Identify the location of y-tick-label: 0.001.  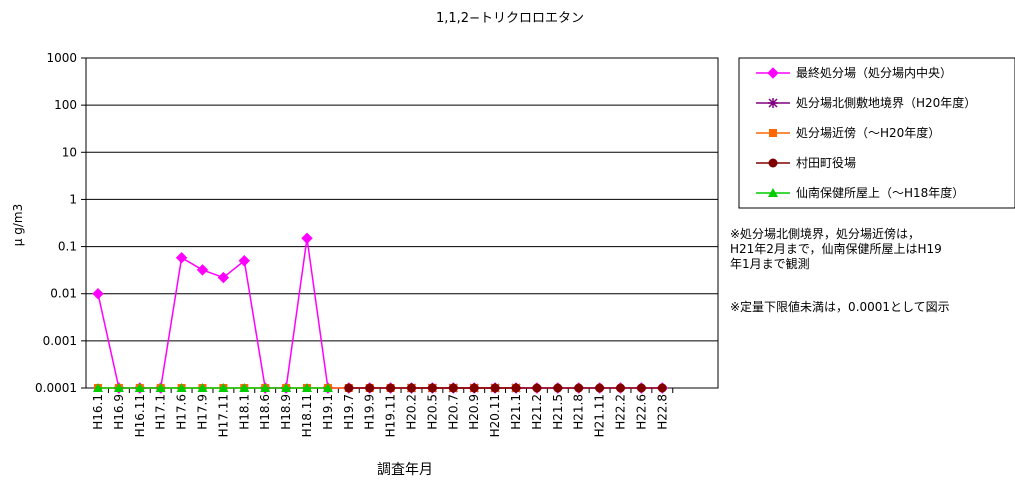
(60, 341).